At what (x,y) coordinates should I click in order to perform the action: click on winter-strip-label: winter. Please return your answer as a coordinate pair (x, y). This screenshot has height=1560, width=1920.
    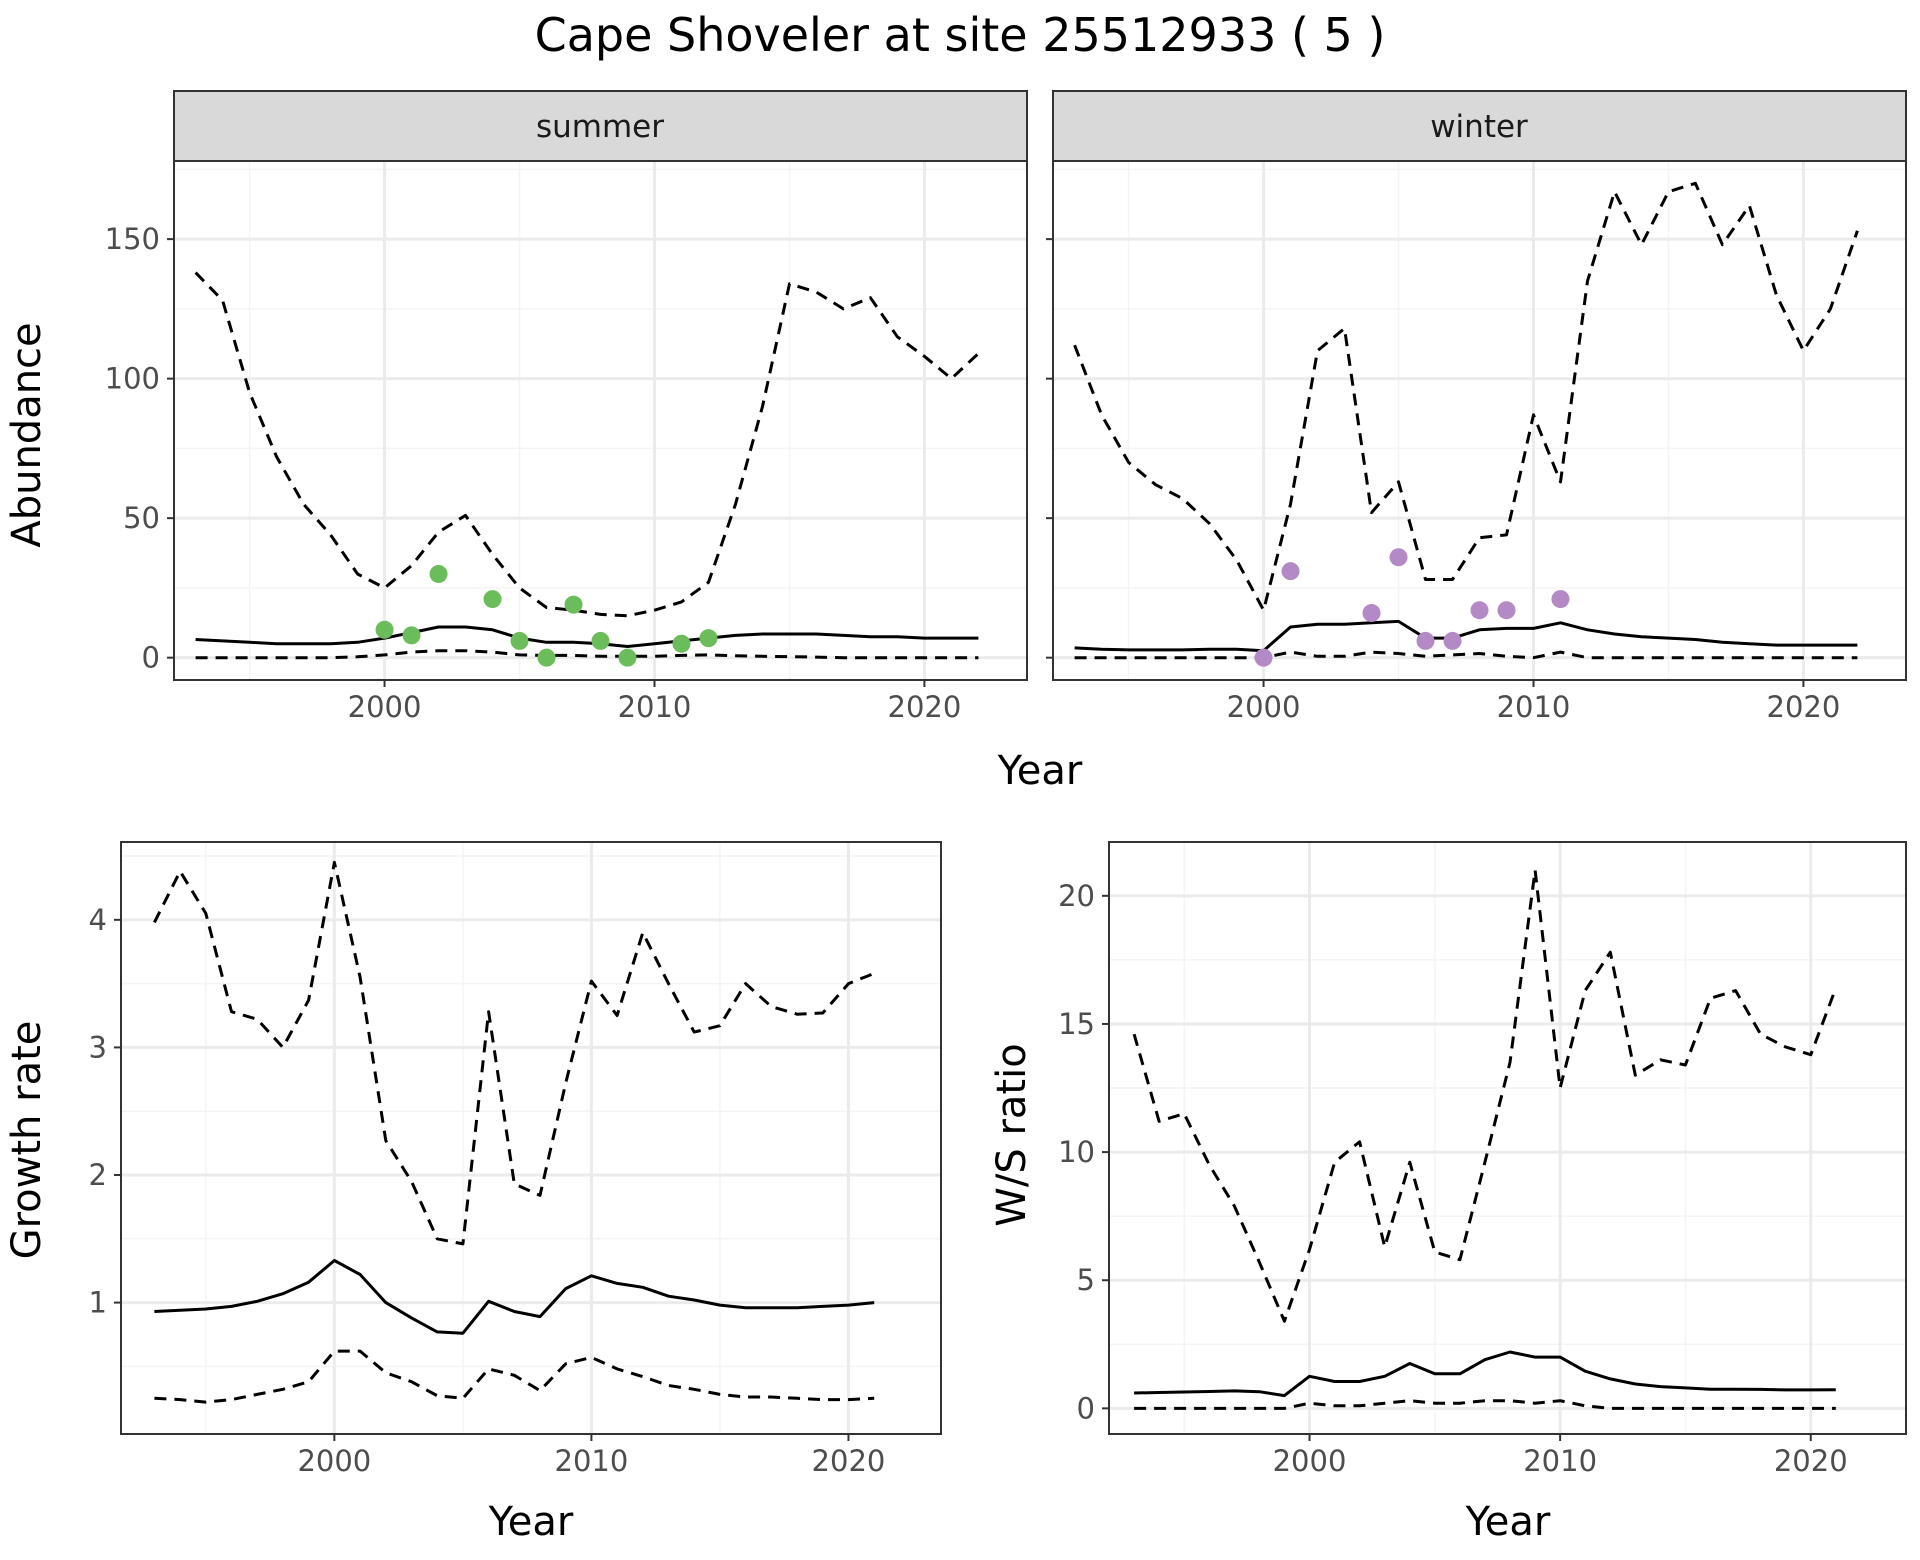
    Looking at the image, I should click on (1479, 127).